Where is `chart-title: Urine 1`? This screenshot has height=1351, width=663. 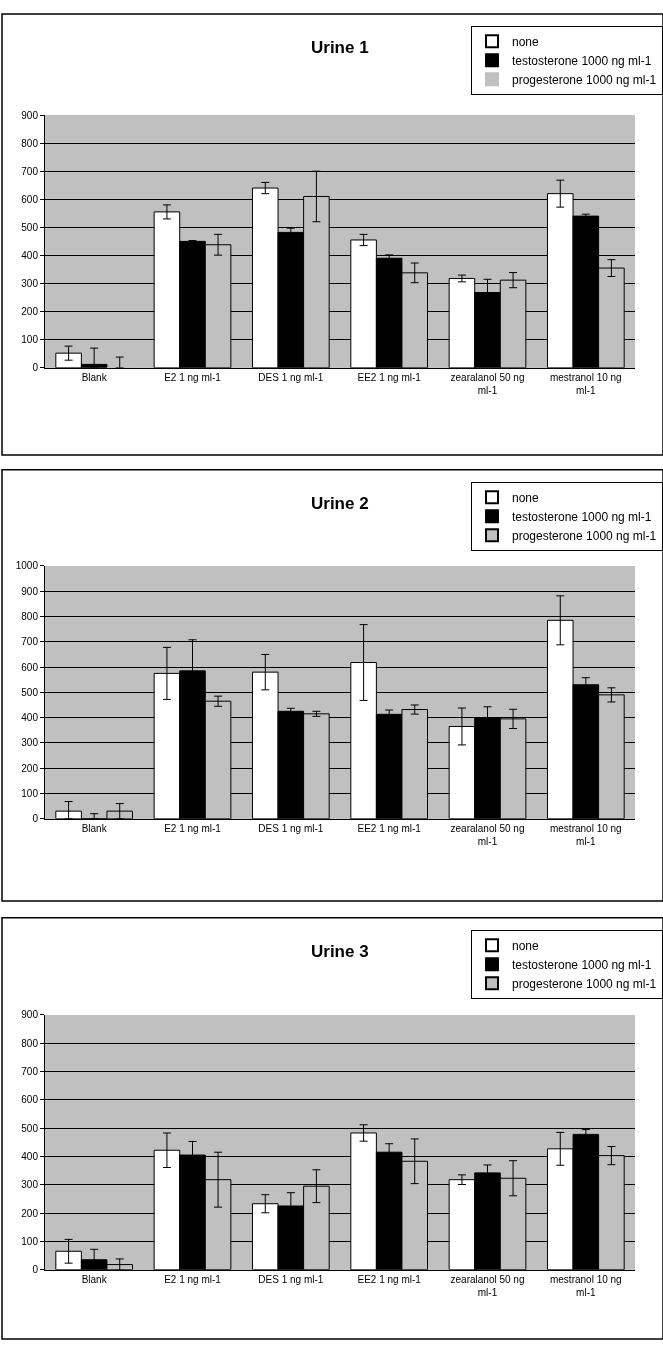
chart-title: Urine 1 is located at coordinates (340, 47).